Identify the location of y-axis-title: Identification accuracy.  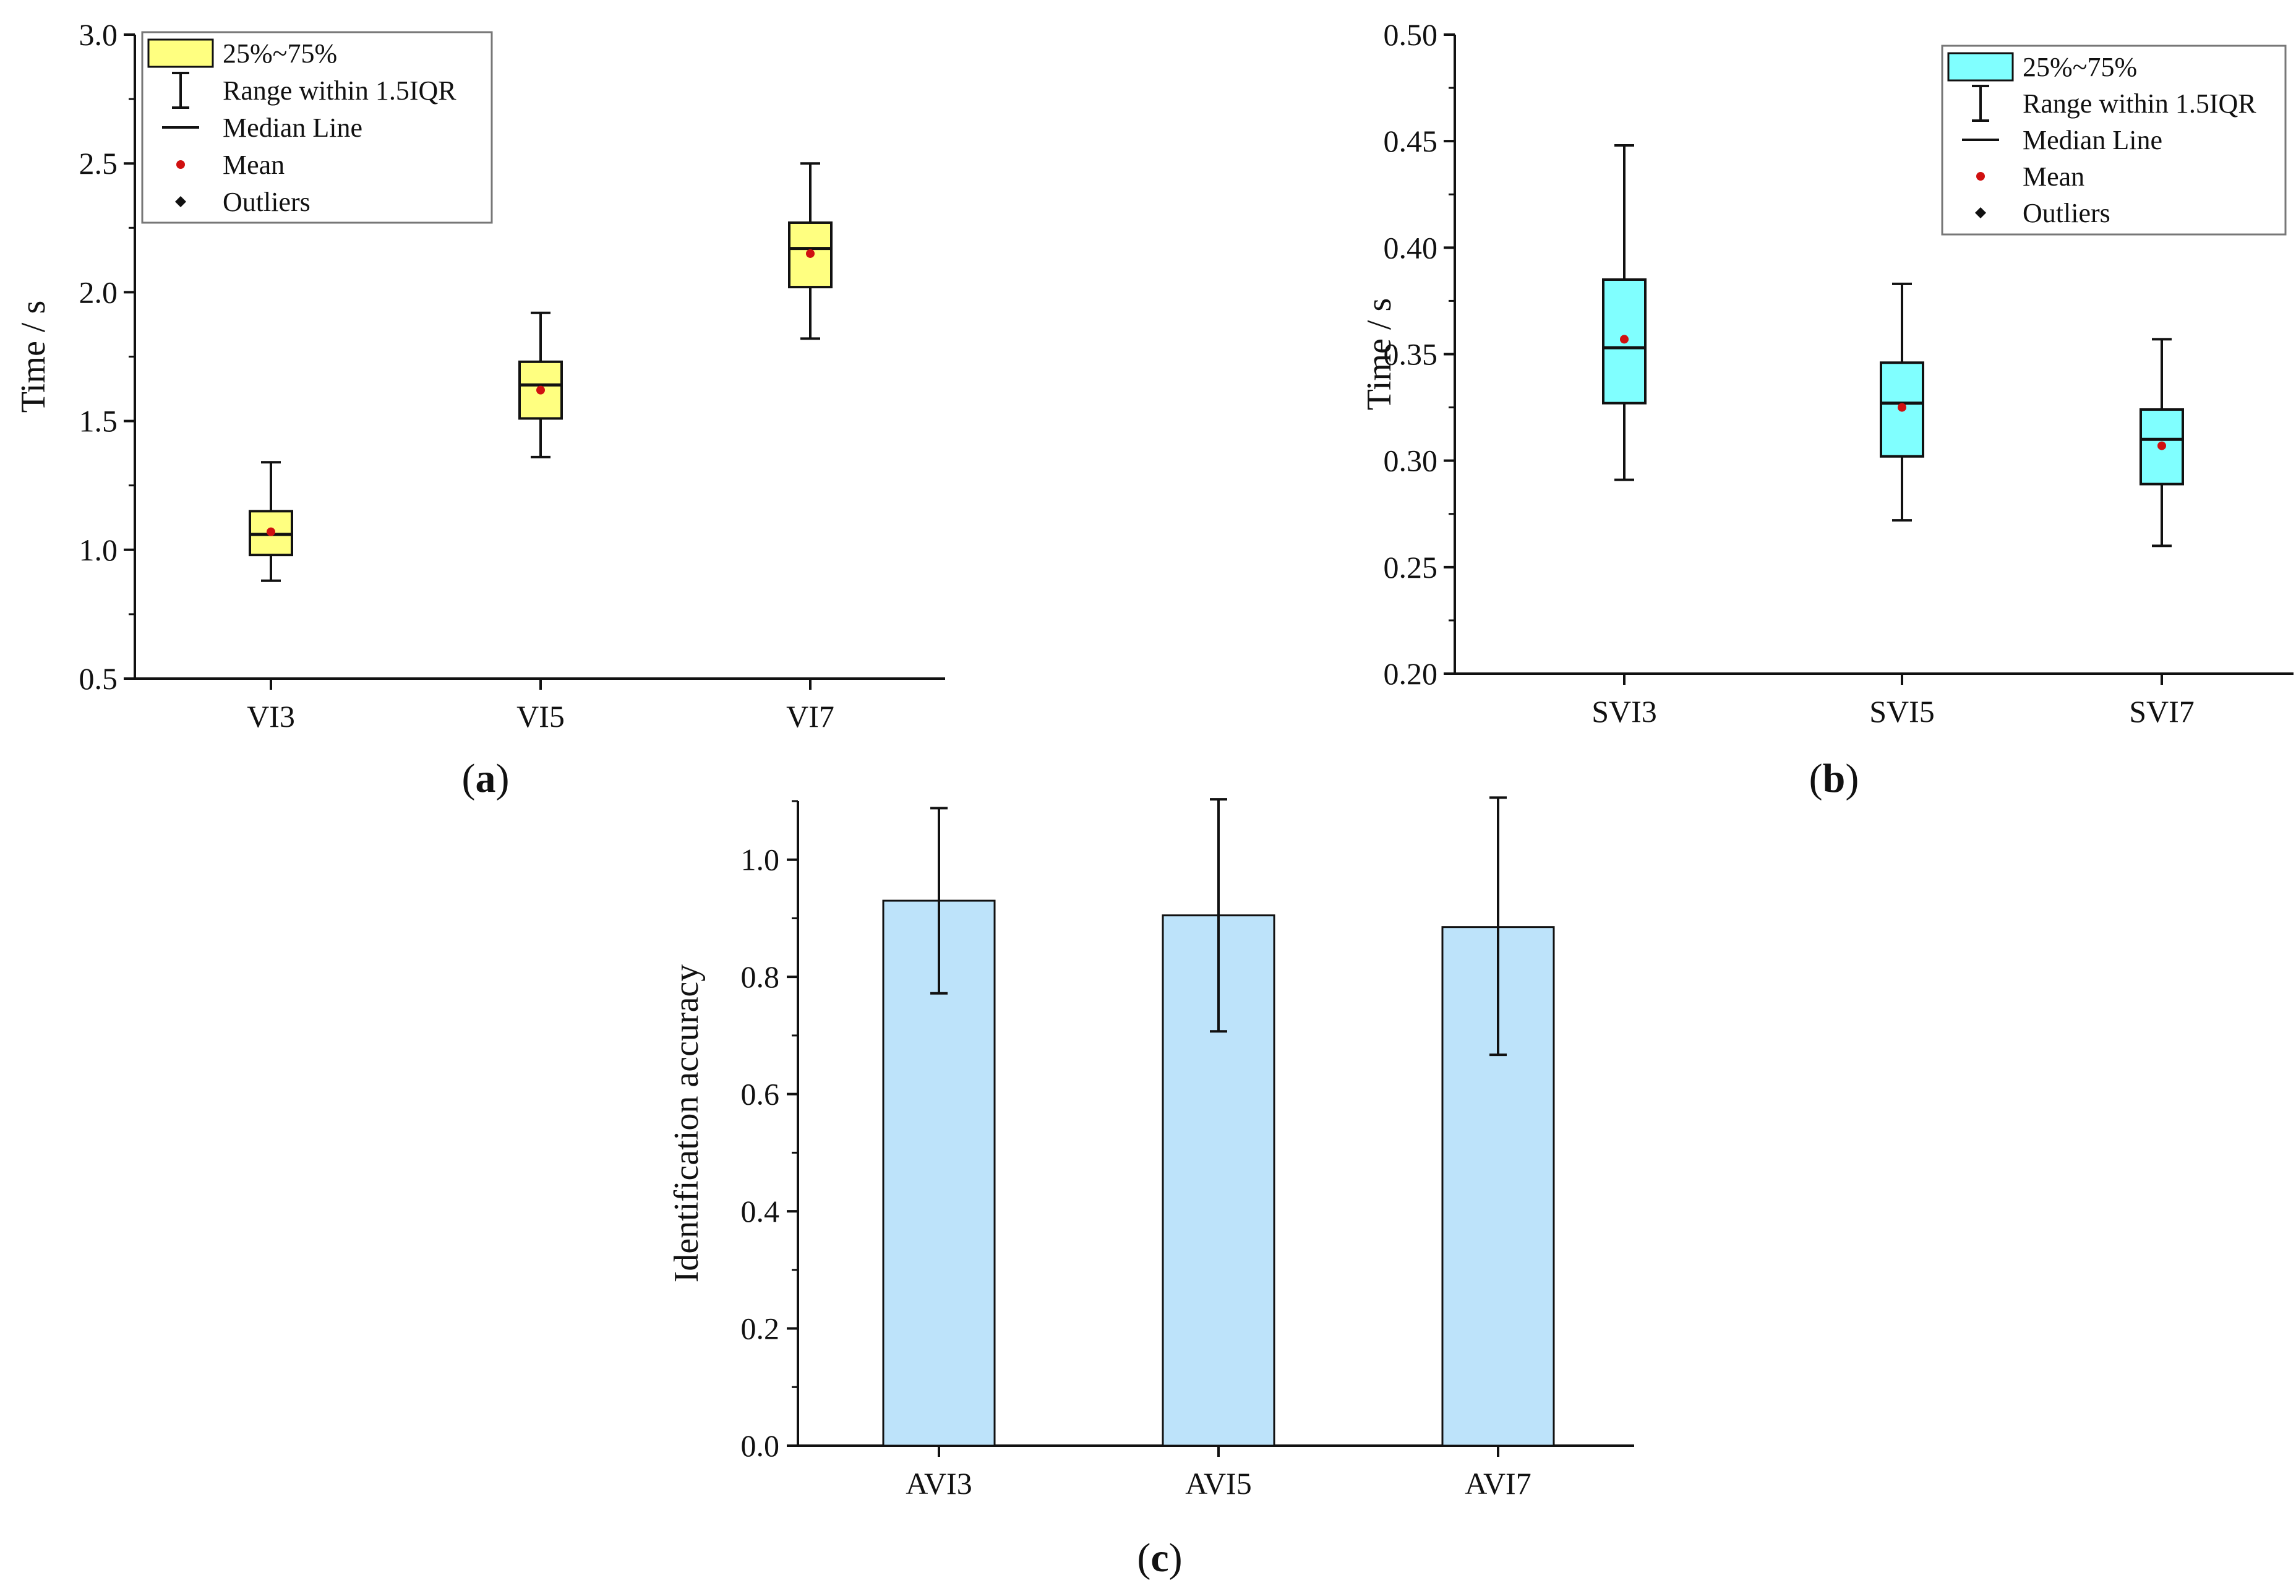
(686, 1123).